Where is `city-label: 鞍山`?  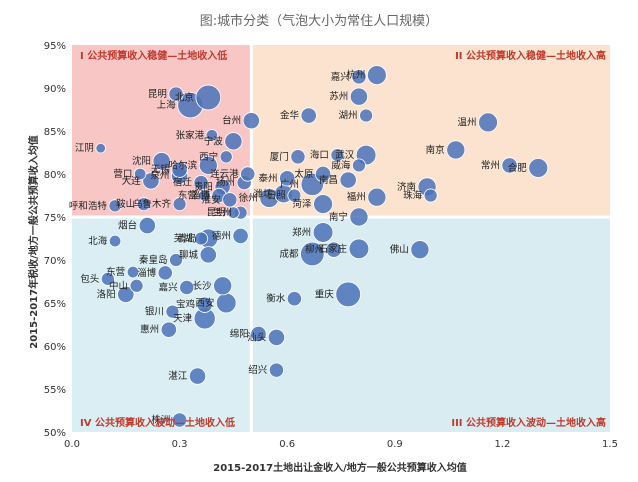 city-label: 鞍山 is located at coordinates (125, 204).